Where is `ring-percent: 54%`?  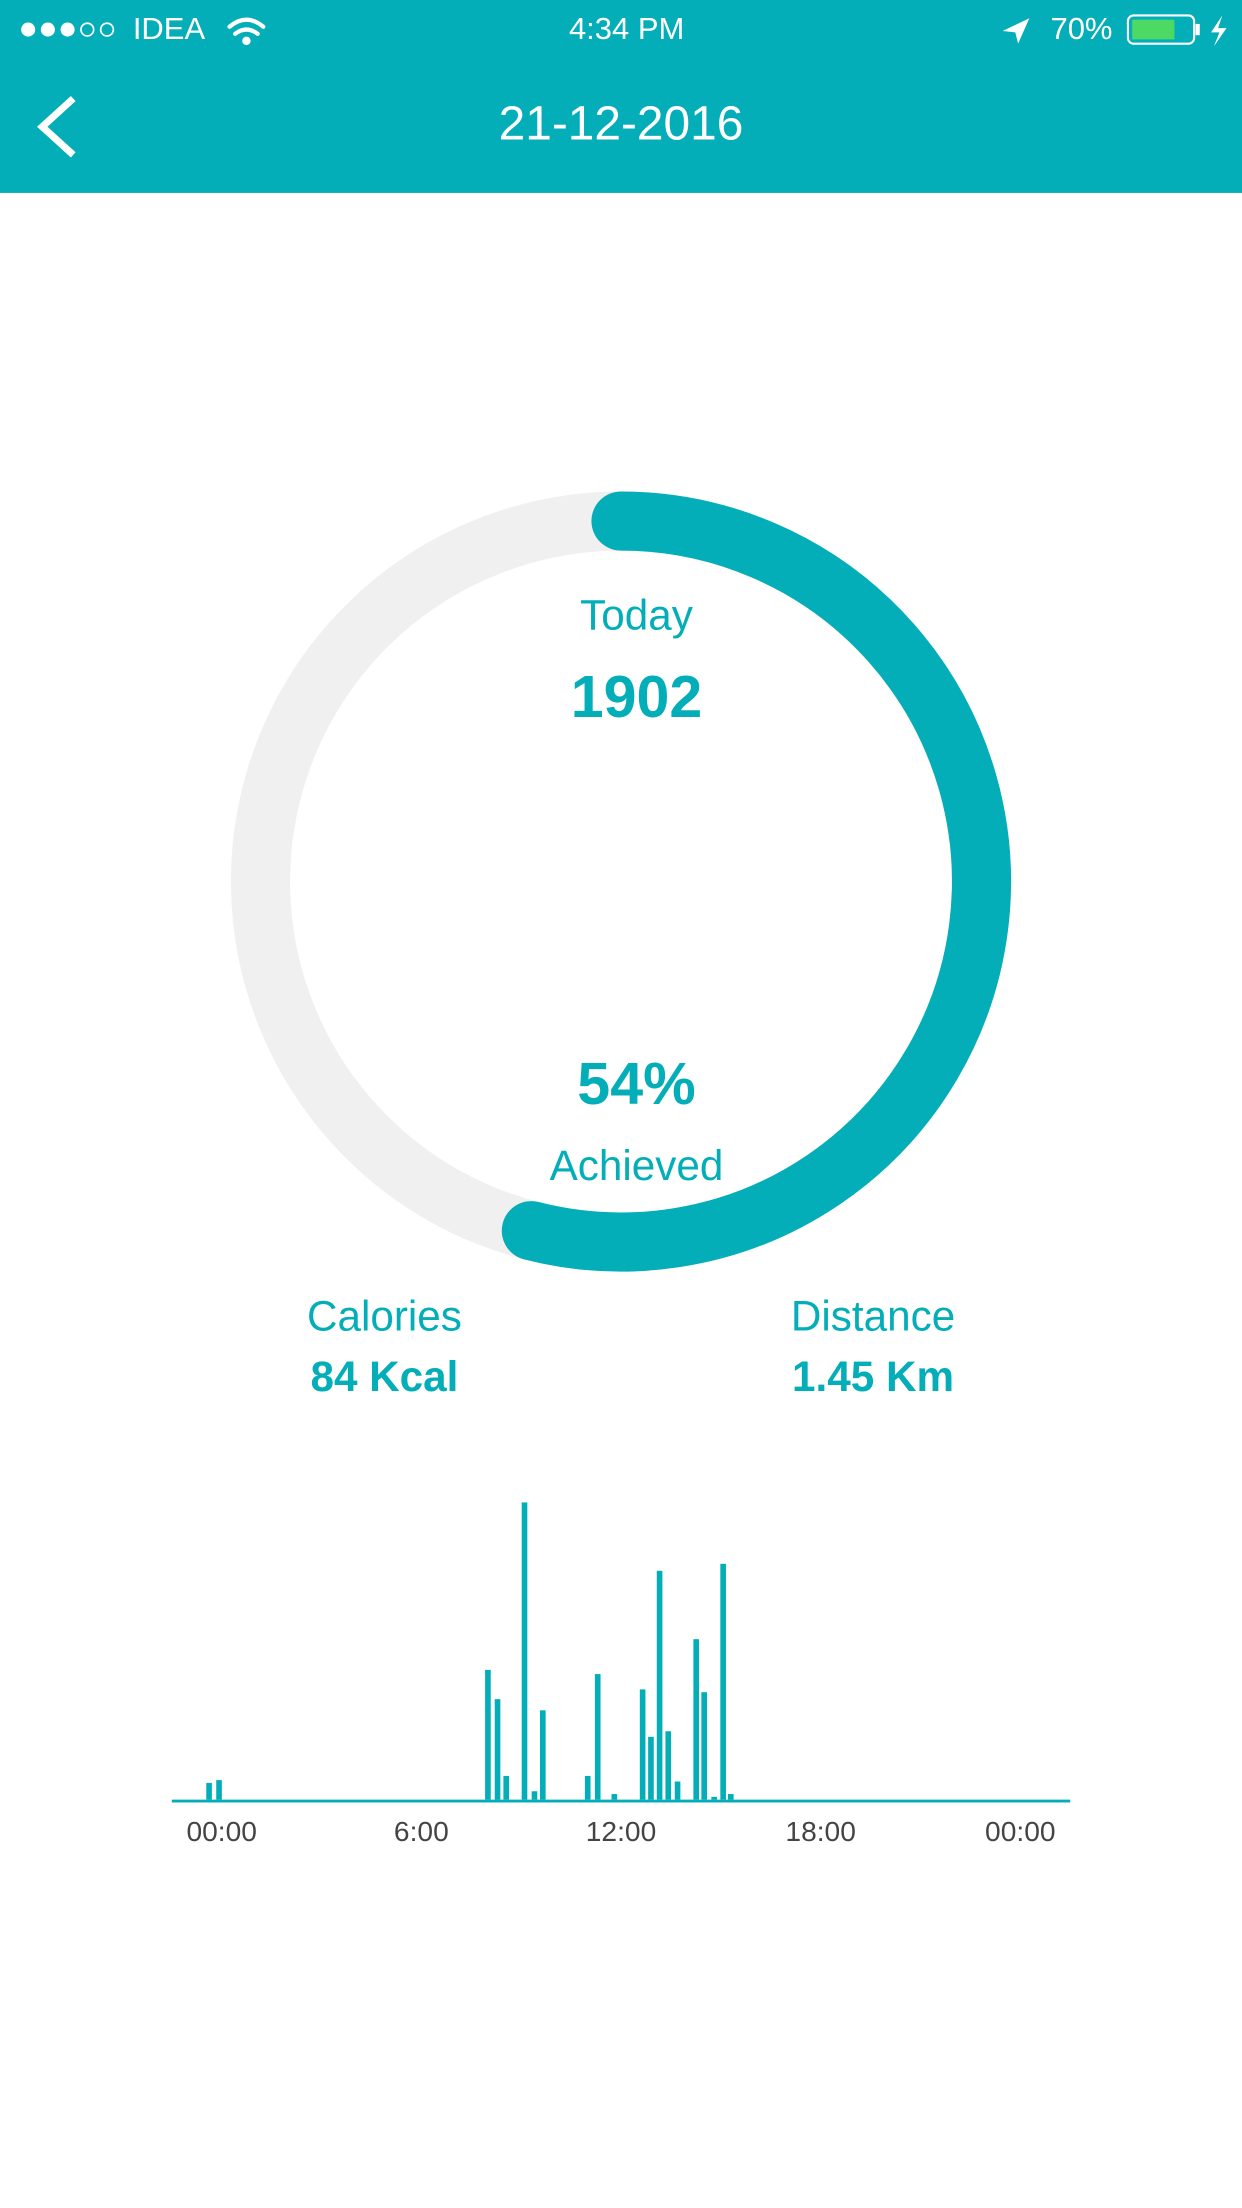
ring-percent: 54% is located at coordinates (636, 1083).